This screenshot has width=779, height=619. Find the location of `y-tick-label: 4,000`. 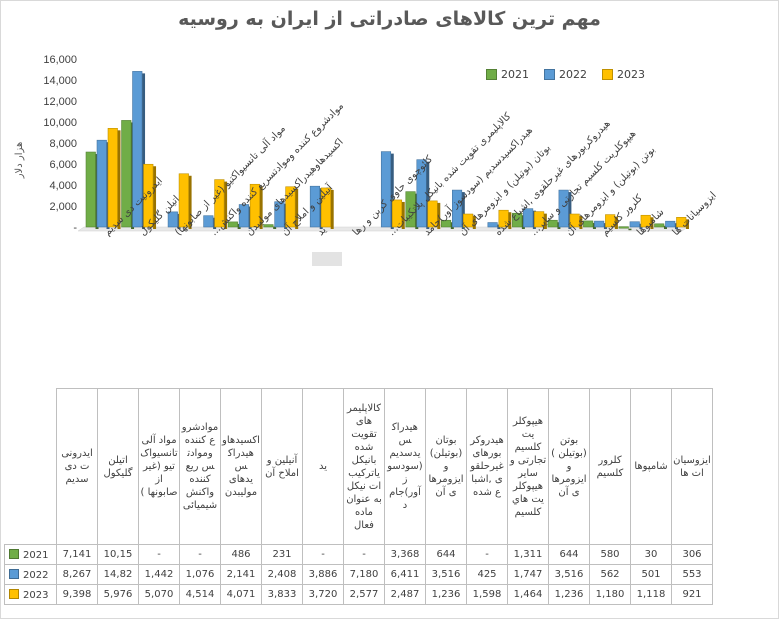

y-tick-label: 4,000 is located at coordinates (63, 186).